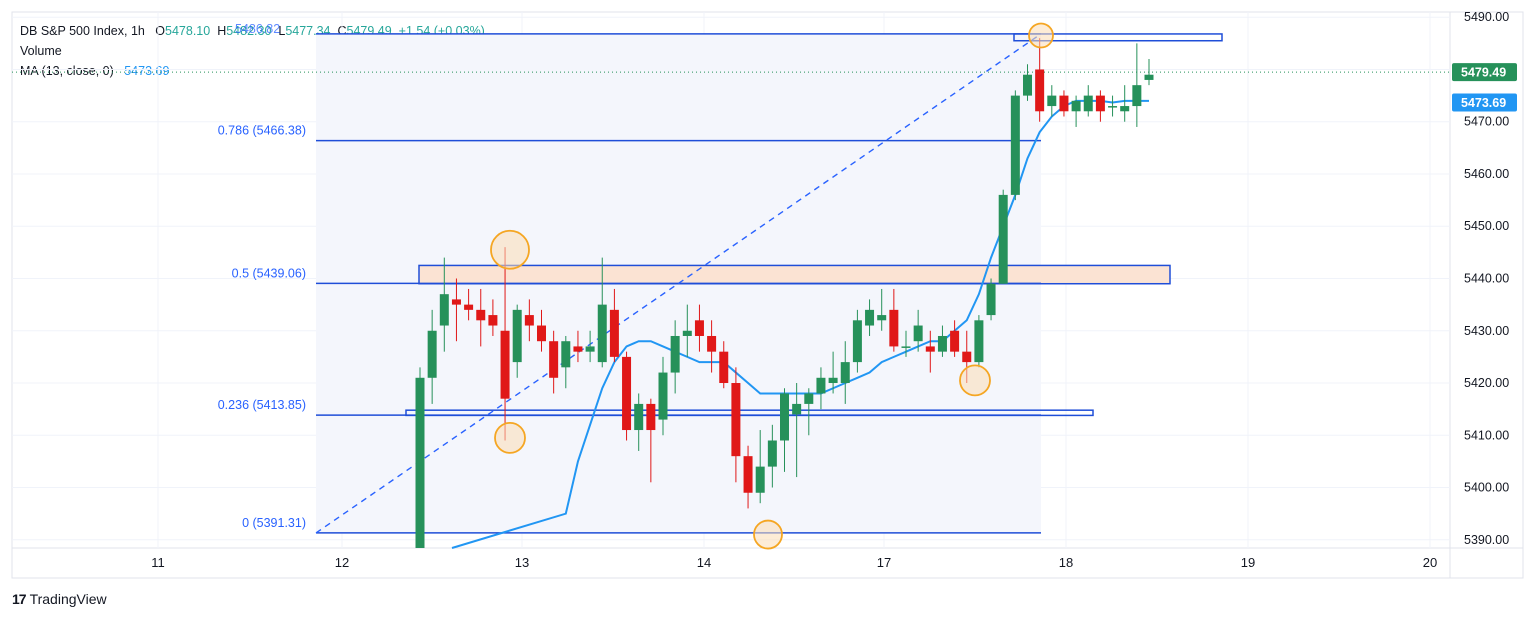  I want to click on x-tick-label: 19, so click(1248, 562).